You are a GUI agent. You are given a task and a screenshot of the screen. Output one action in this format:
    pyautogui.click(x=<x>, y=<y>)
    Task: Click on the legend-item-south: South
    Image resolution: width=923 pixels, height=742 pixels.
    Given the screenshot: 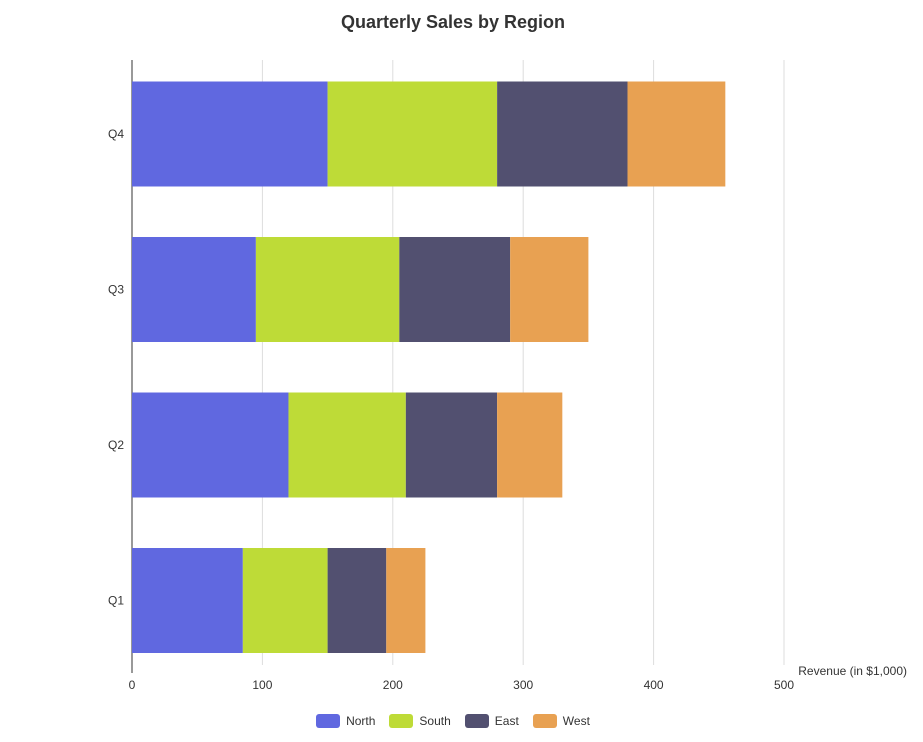 What is the action you would take?
    pyautogui.click(x=420, y=721)
    